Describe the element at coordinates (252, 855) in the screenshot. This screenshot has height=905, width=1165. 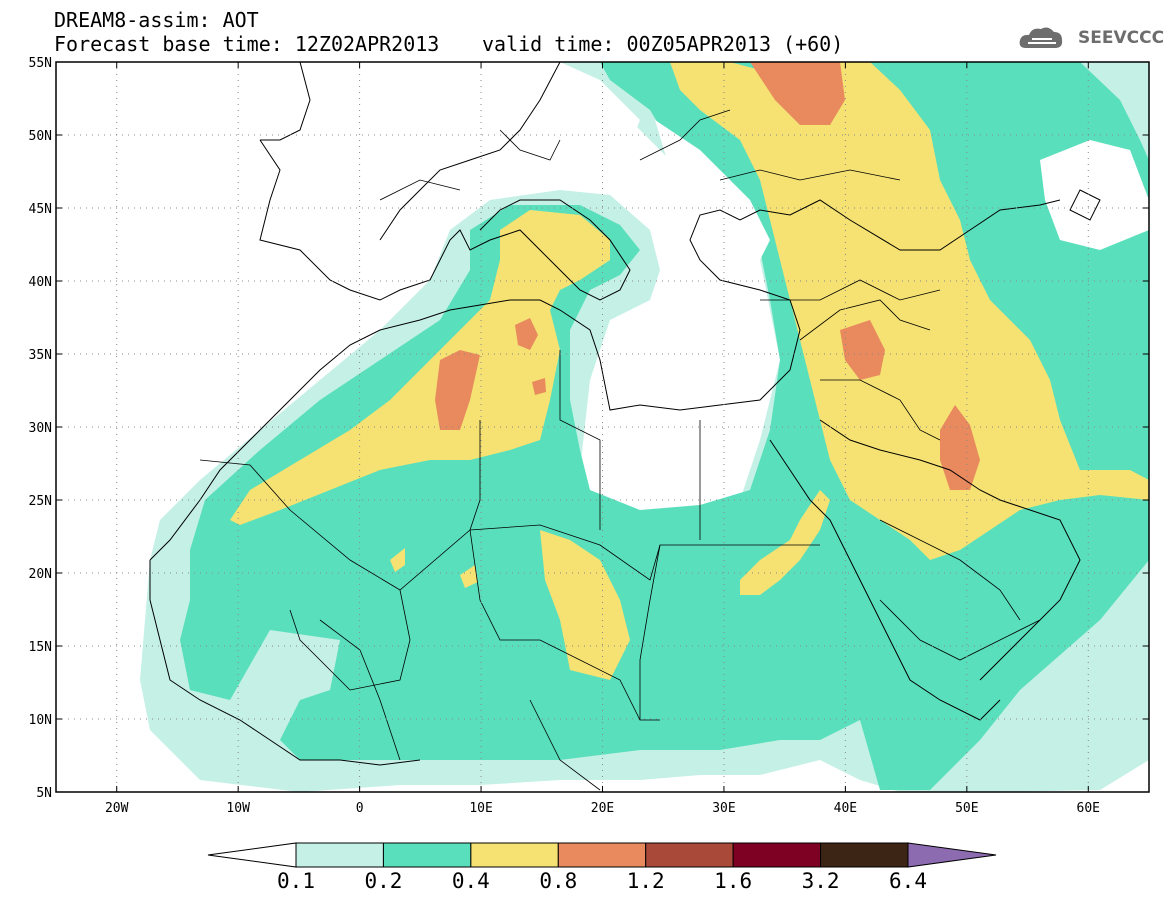
I see `colorbar-under-arrow` at that location.